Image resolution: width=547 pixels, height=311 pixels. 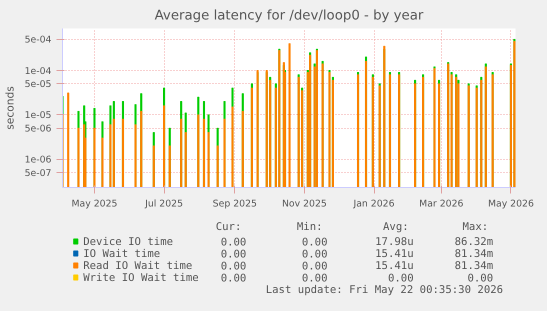 I want to click on y-tick-label: 1e-06, so click(x=38, y=160).